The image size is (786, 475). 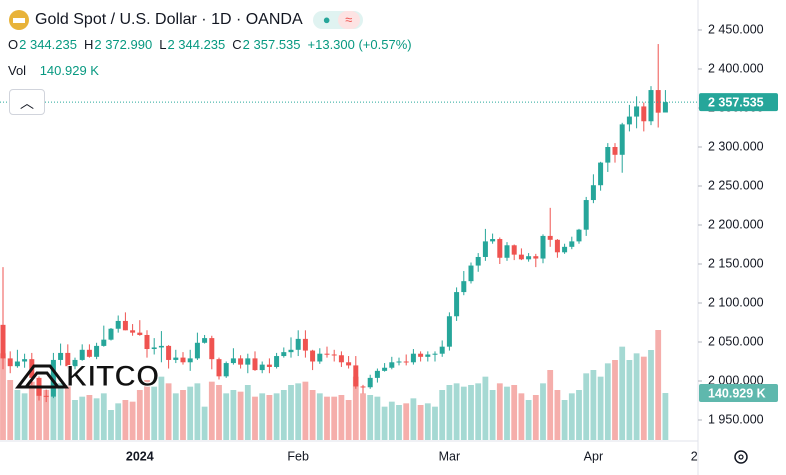 What do you see at coordinates (359, 44) in the screenshot?
I see `change: +13.300 (+0.57%)` at bounding box center [359, 44].